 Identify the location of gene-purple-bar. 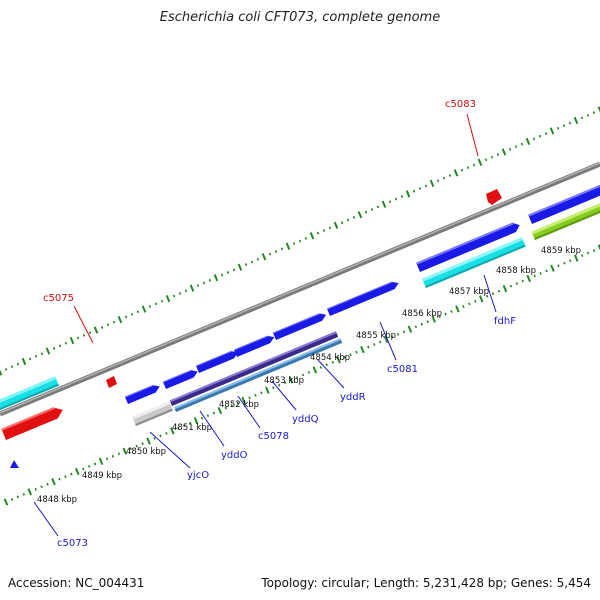
(254, 368).